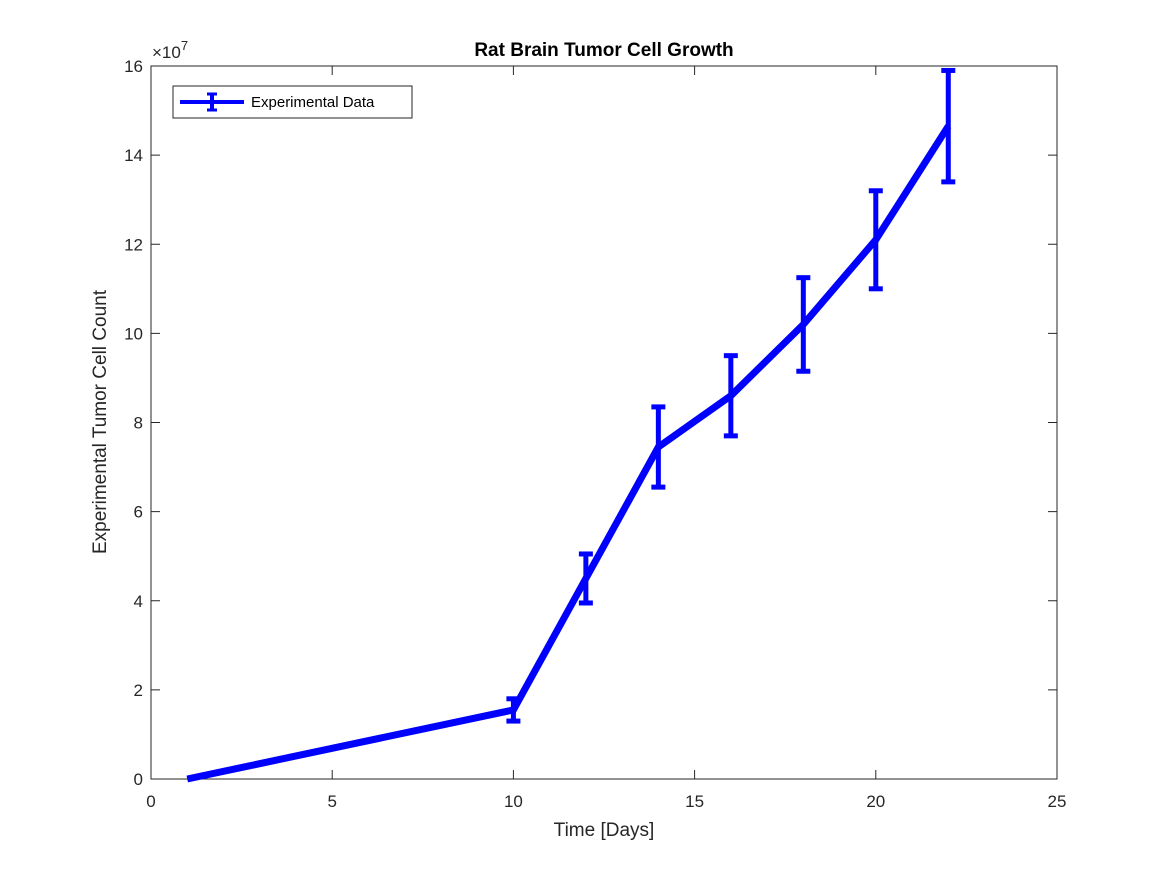 This screenshot has height=875, width=1167. I want to click on x-tick-label: 5, so click(331, 801).